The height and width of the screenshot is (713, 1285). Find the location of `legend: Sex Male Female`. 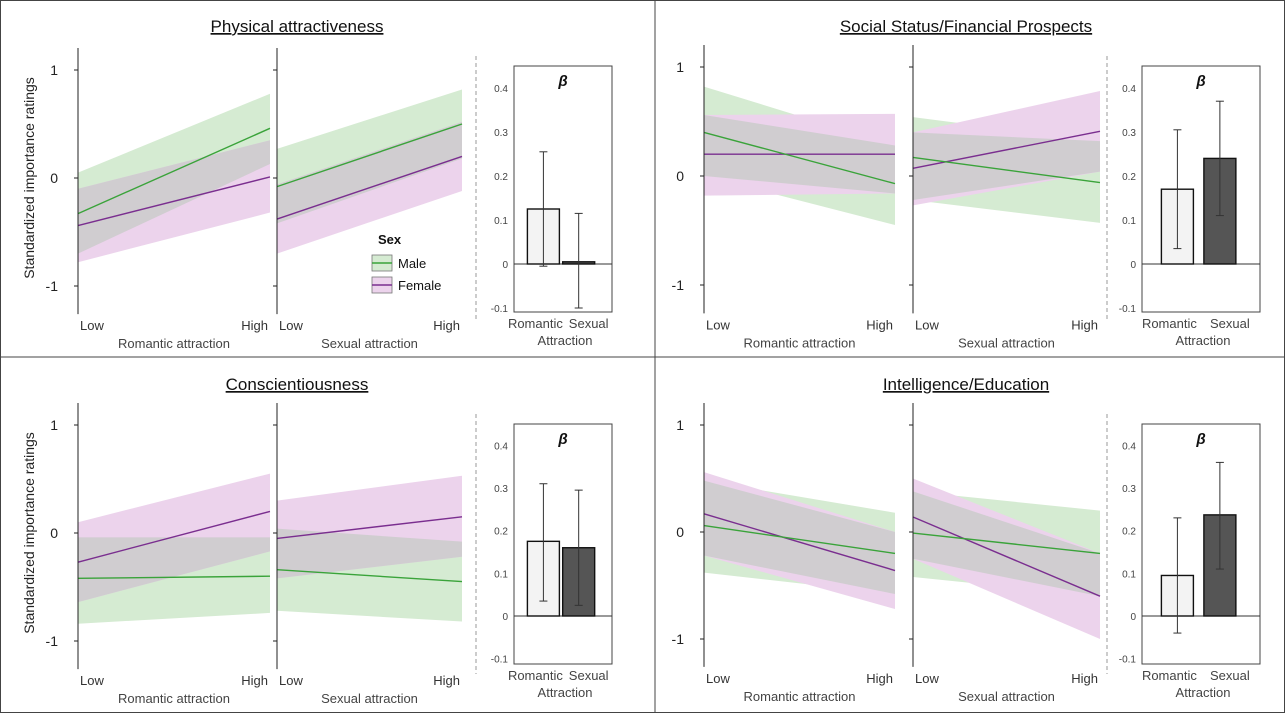

legend: Sex Male Female is located at coordinates (406, 263).